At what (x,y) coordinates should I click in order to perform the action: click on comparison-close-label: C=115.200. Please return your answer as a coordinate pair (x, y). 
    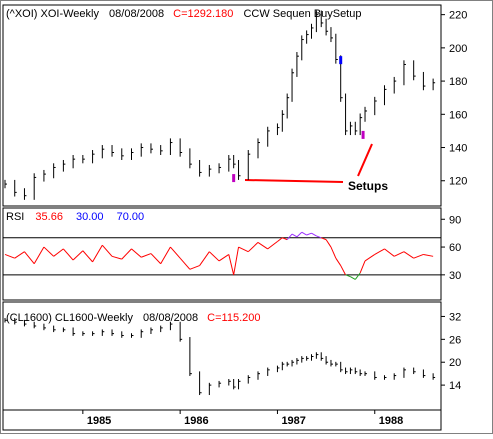
    Looking at the image, I should click on (233, 318).